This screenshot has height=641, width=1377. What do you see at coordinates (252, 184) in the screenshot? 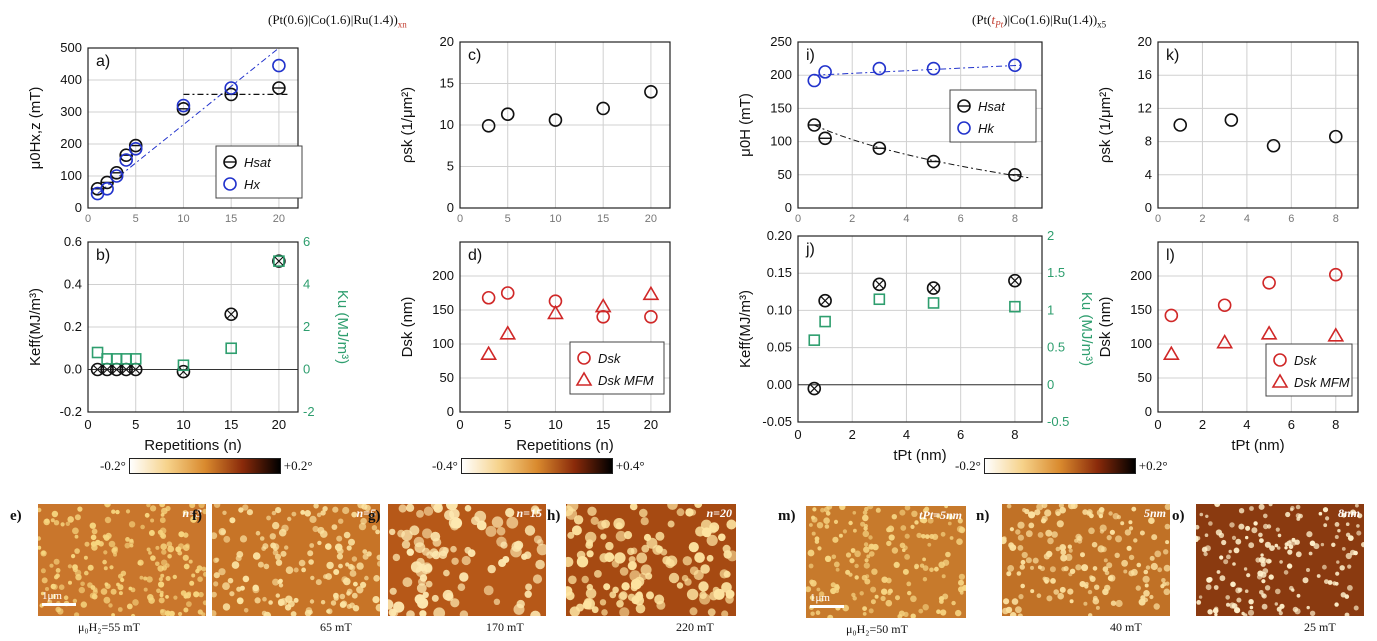
I see `legend-label: Hx` at bounding box center [252, 184].